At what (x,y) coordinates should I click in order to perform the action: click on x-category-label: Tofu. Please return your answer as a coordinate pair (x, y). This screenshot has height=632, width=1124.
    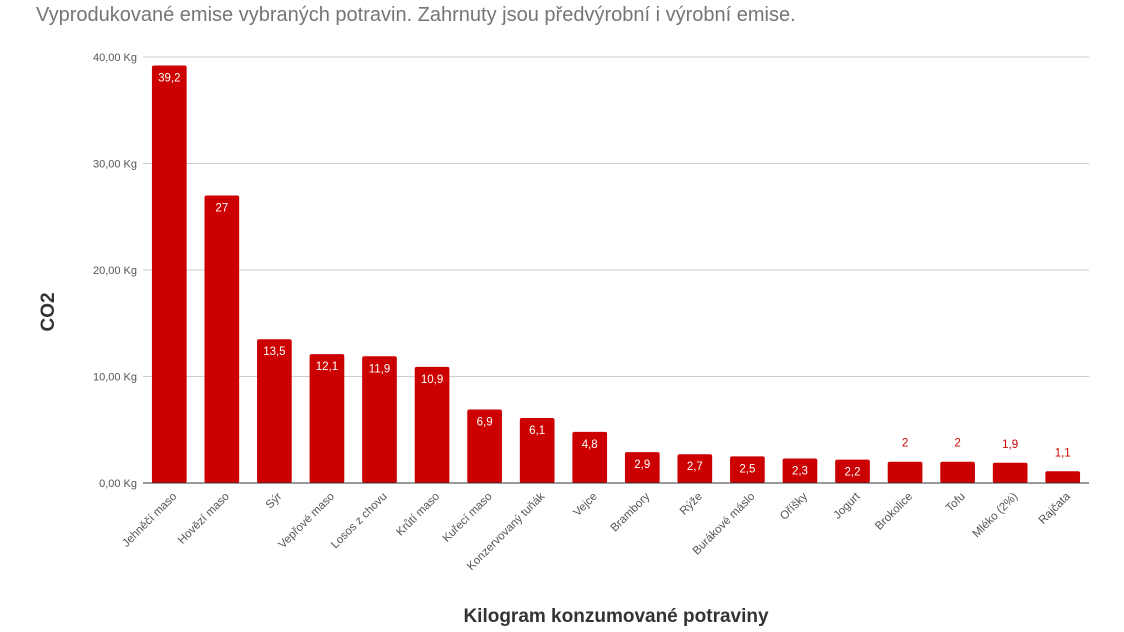
    Looking at the image, I should click on (956, 503).